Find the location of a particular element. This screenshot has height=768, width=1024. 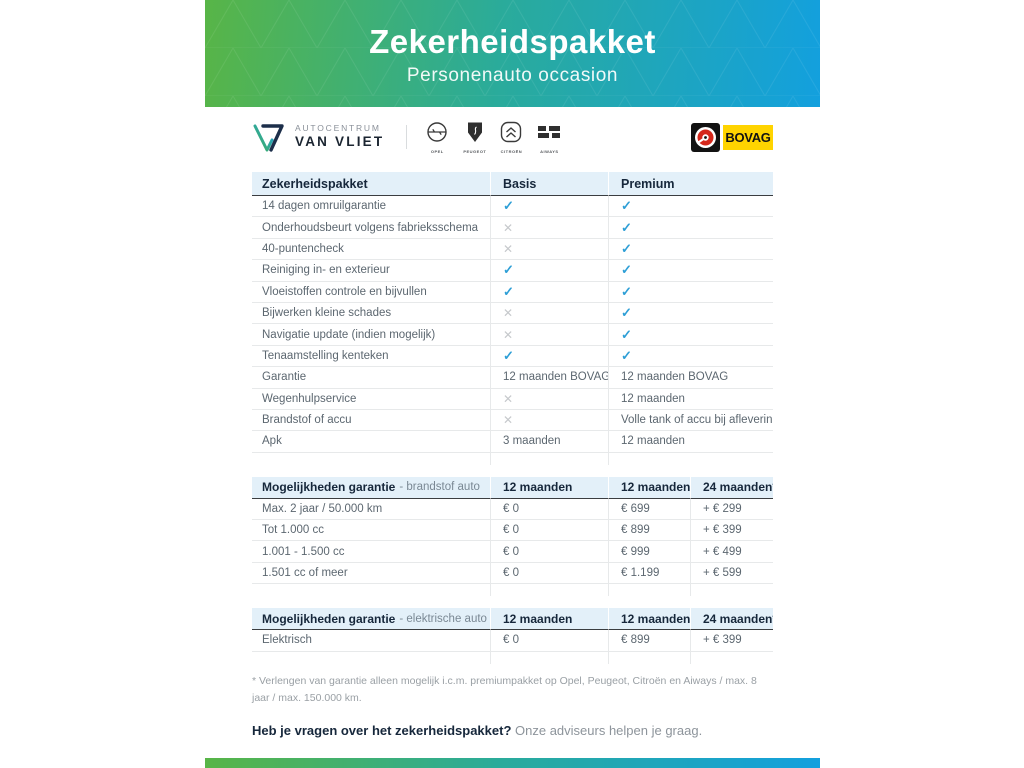

table-cell: + € 399 is located at coordinates (731, 531).